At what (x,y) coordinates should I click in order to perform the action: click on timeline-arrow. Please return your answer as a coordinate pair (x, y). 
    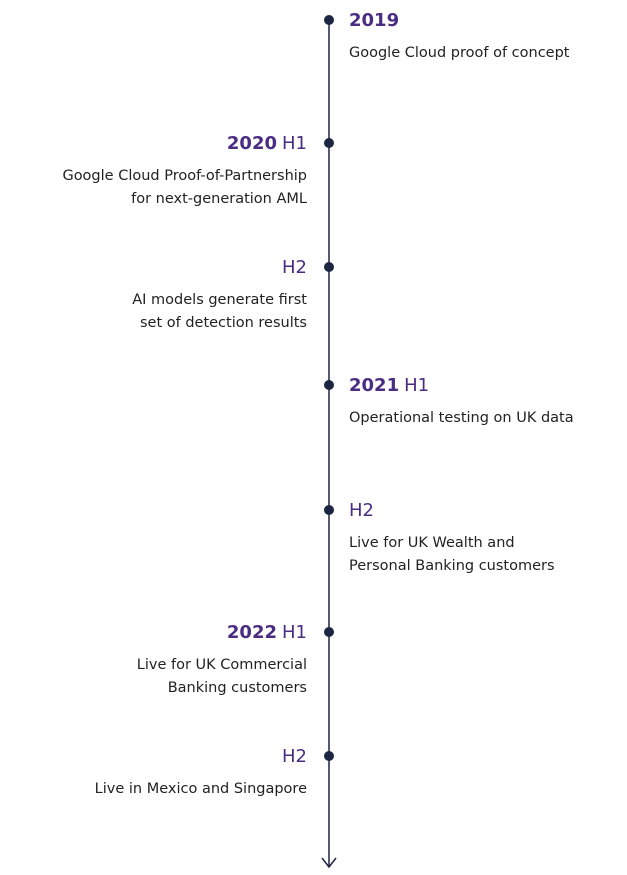
    Looking at the image, I should click on (329, 863).